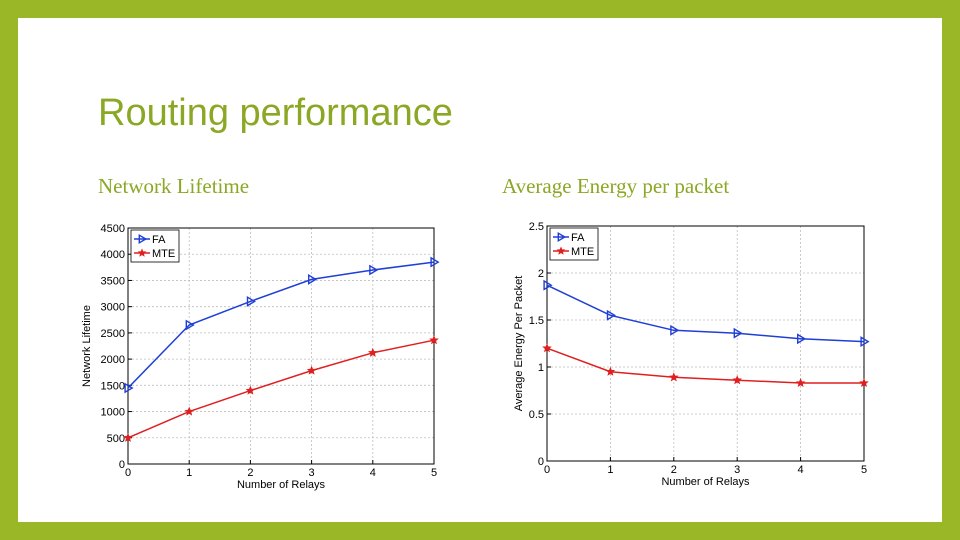  I want to click on page-title: Routing performance, so click(275, 113).